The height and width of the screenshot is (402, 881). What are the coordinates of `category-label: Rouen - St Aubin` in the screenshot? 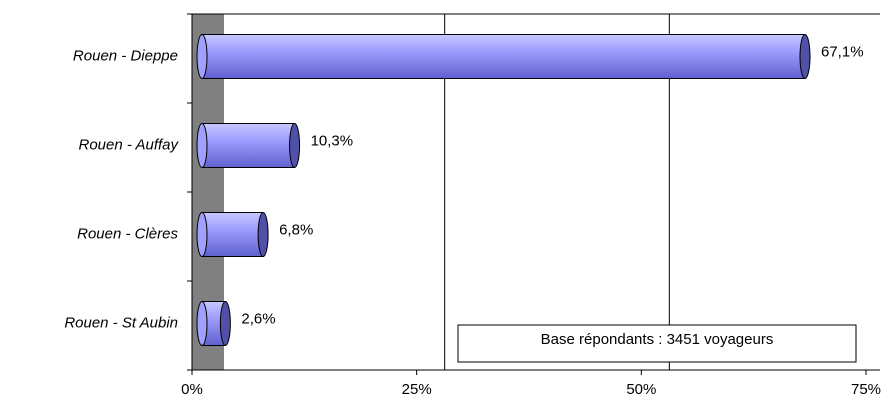 It's located at (121, 322).